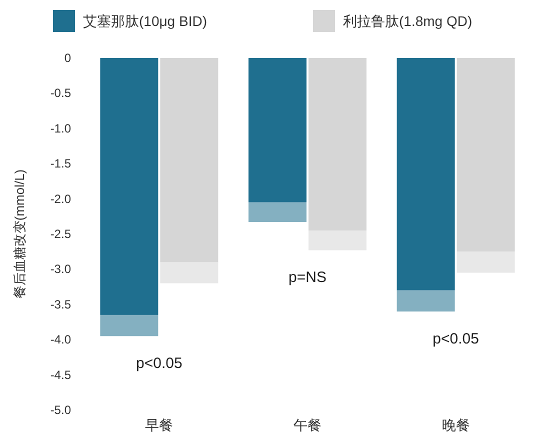 The width and height of the screenshot is (539, 436). I want to click on y-tick-label: -4.5, so click(61, 375).